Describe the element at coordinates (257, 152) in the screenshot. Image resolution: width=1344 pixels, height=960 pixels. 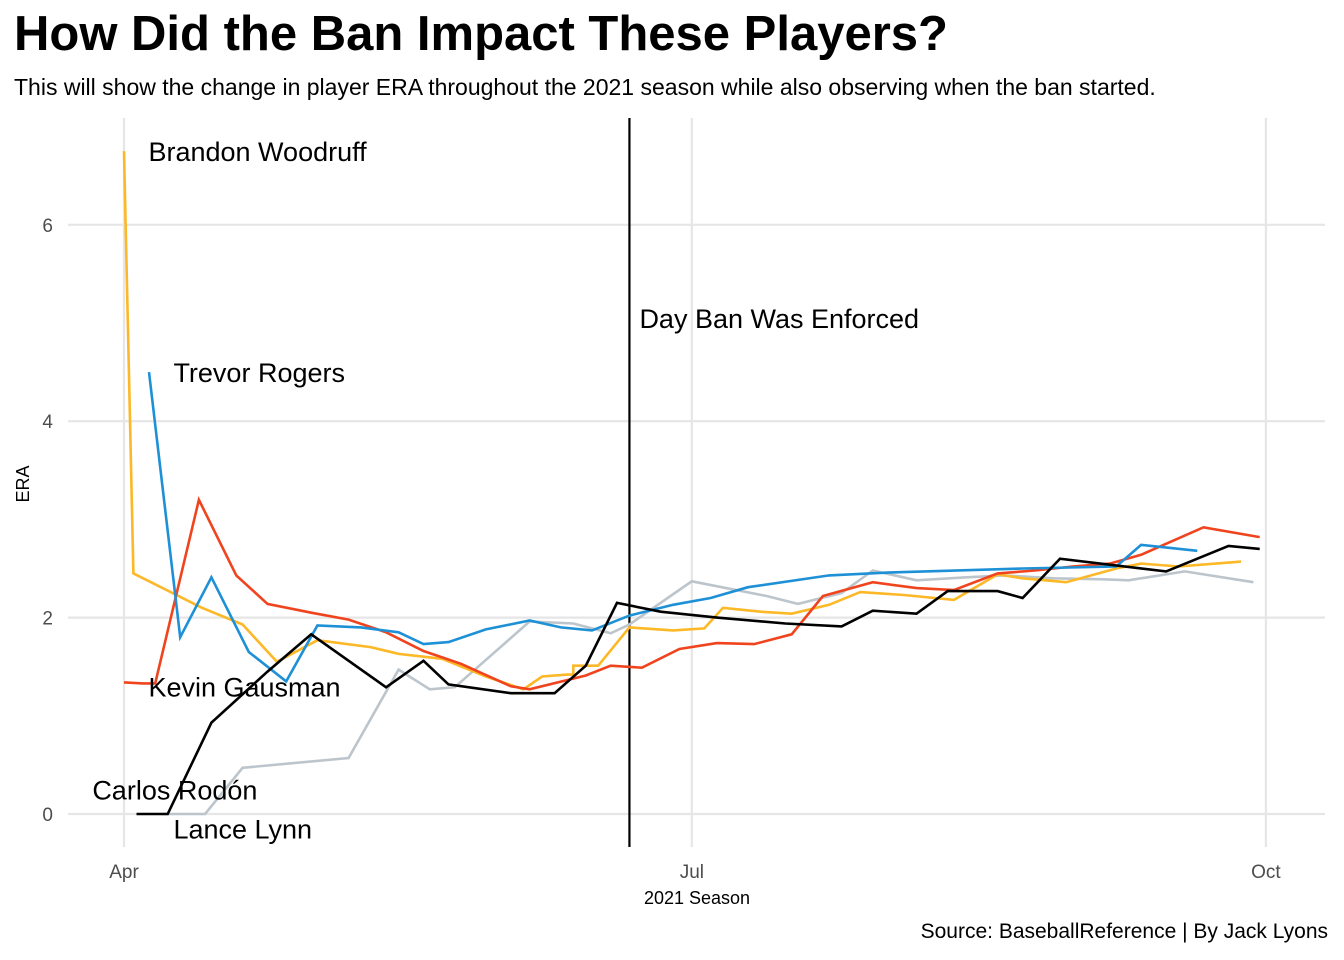
I see `series-label-brandon-woodruff: Brandon Woodruff` at that location.